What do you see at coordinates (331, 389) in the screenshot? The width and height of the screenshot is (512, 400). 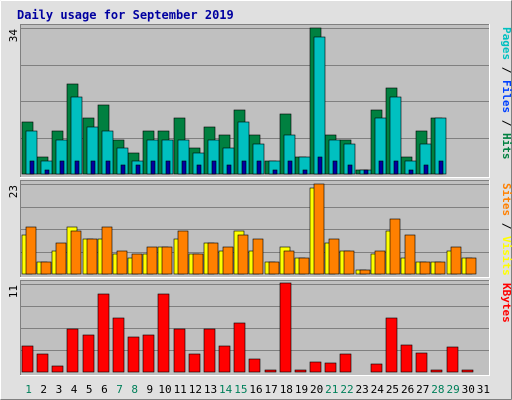 I see `x-tick-label: 21` at bounding box center [331, 389].